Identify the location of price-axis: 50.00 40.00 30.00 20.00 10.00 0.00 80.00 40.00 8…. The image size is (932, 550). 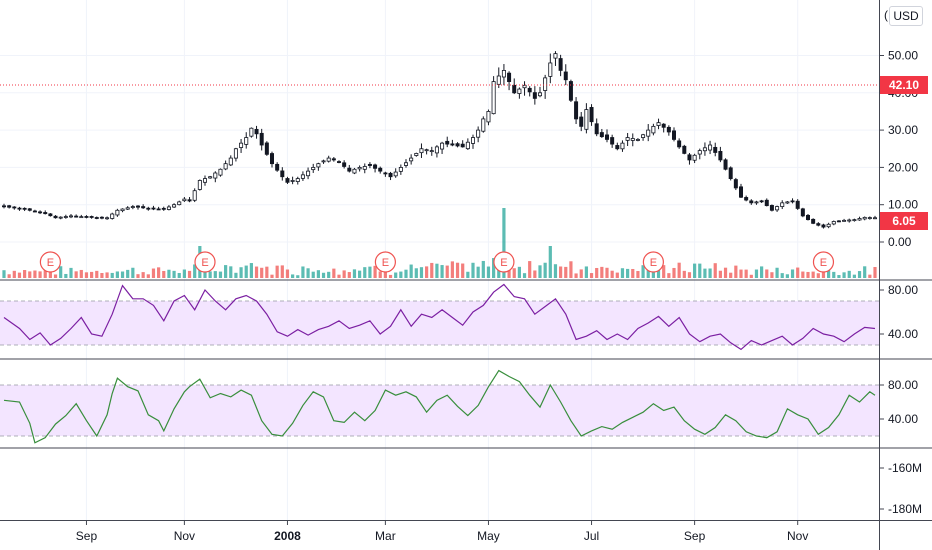
(900, 283).